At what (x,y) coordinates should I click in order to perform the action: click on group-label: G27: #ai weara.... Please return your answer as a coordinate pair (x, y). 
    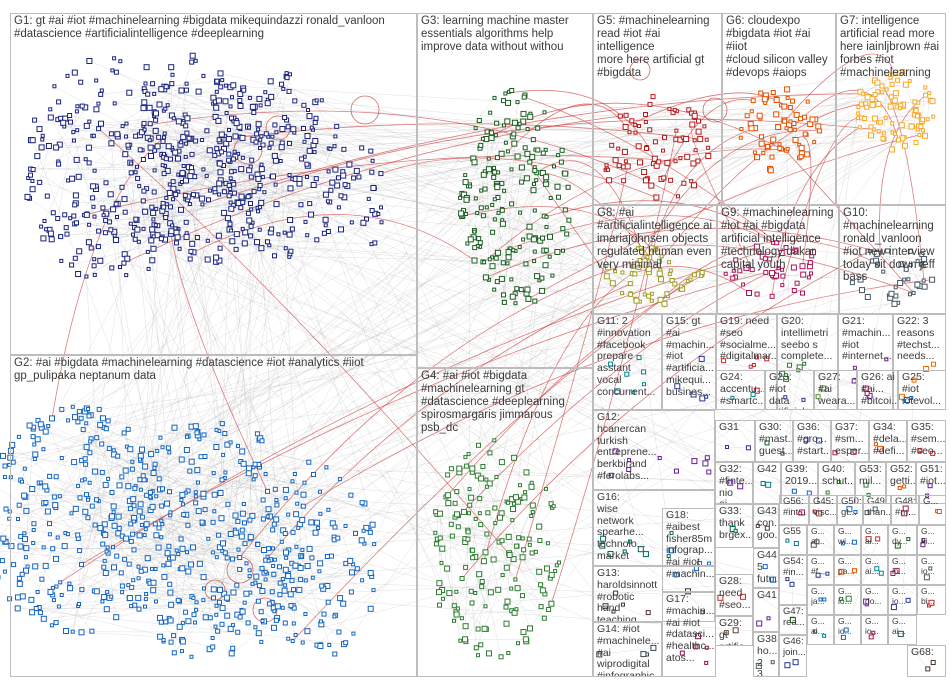
    Looking at the image, I should click on (837, 389).